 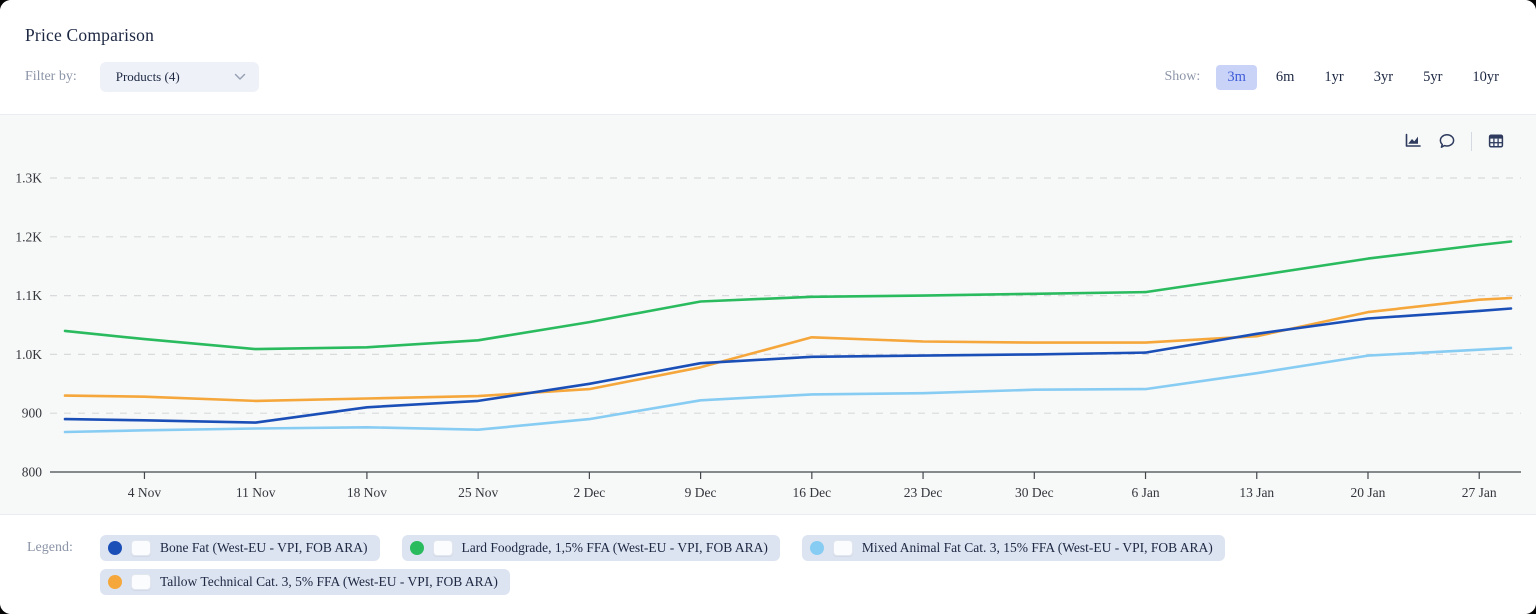 What do you see at coordinates (1432, 77) in the screenshot?
I see `range-button-5yr: 5yr` at bounding box center [1432, 77].